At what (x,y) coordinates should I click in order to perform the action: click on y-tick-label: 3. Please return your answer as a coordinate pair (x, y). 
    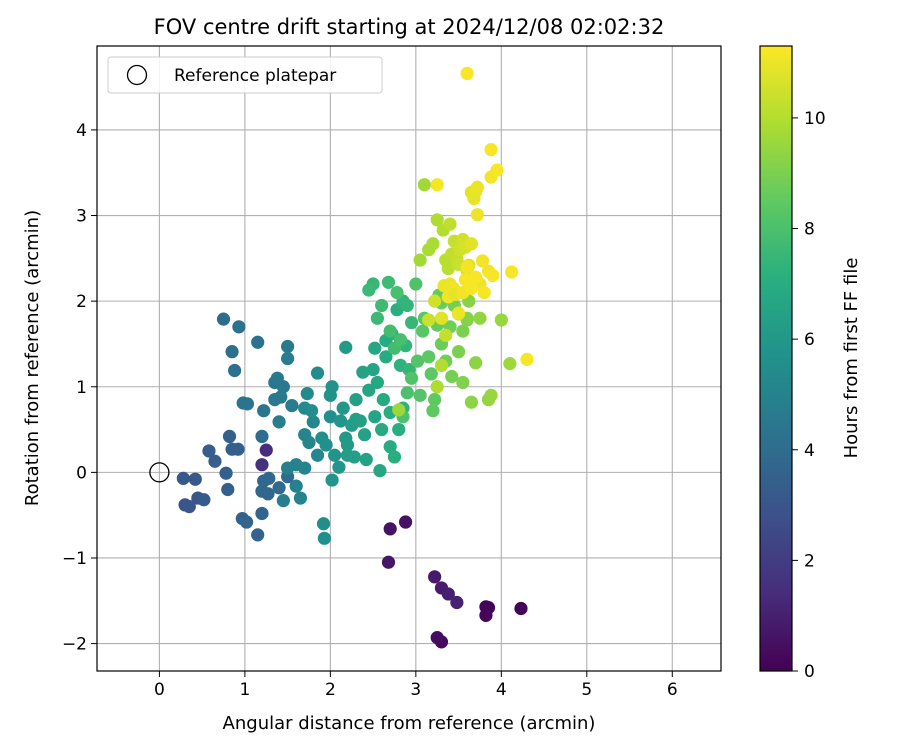
    Looking at the image, I should click on (81, 217).